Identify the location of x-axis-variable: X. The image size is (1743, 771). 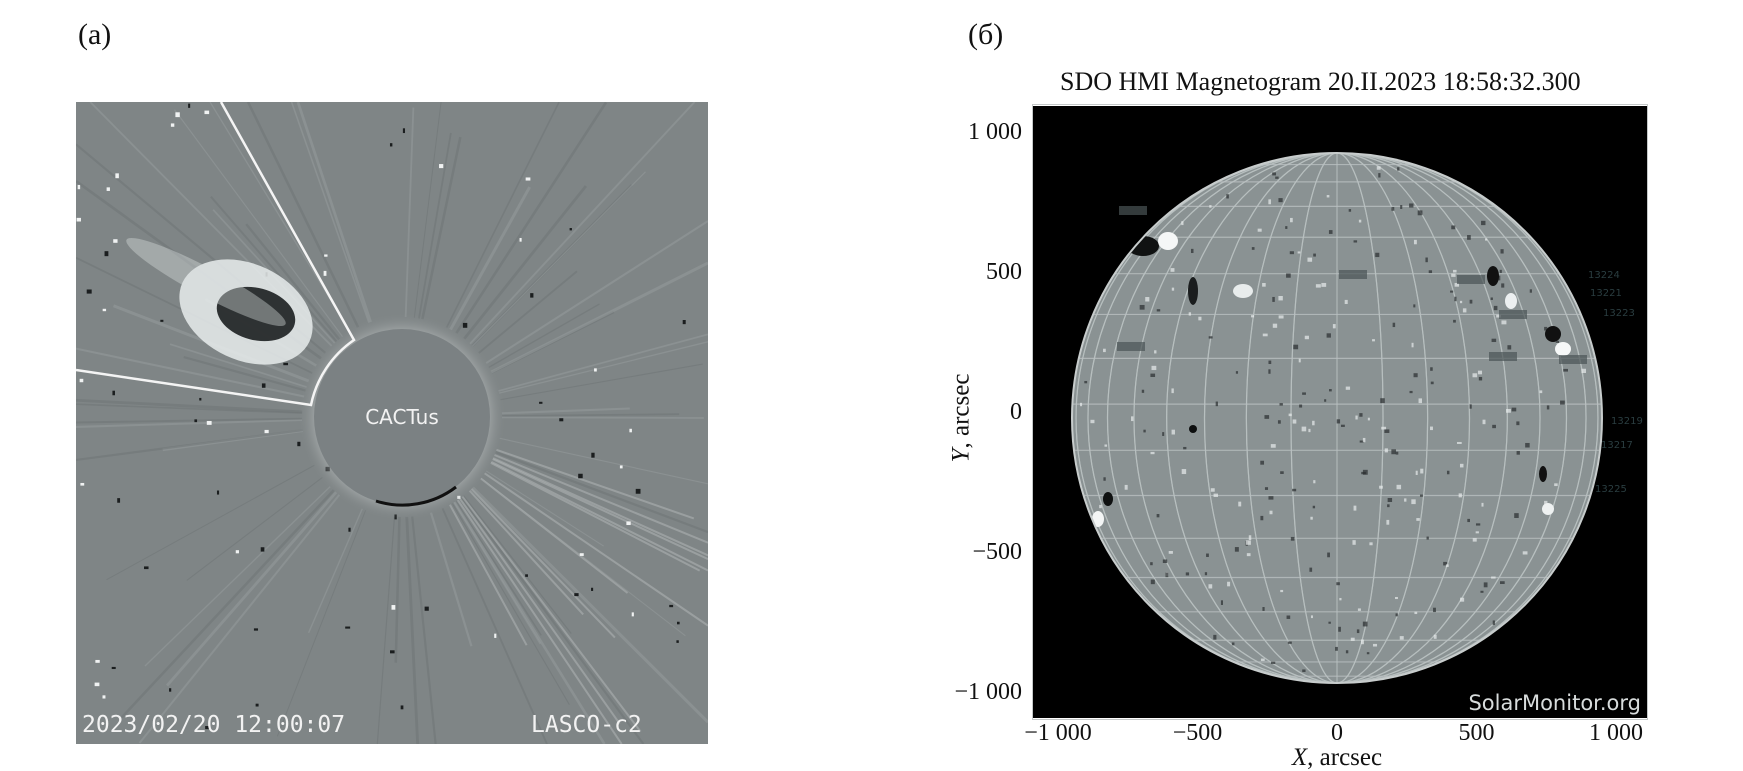
(1299, 757).